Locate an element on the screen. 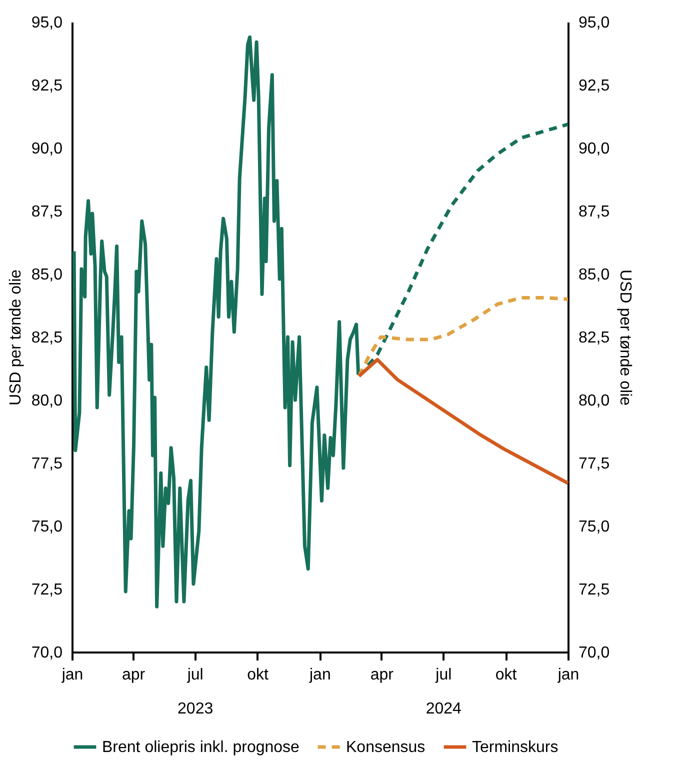 This screenshot has width=694, height=771. y-tick-label: 80,0 is located at coordinates (47, 401).